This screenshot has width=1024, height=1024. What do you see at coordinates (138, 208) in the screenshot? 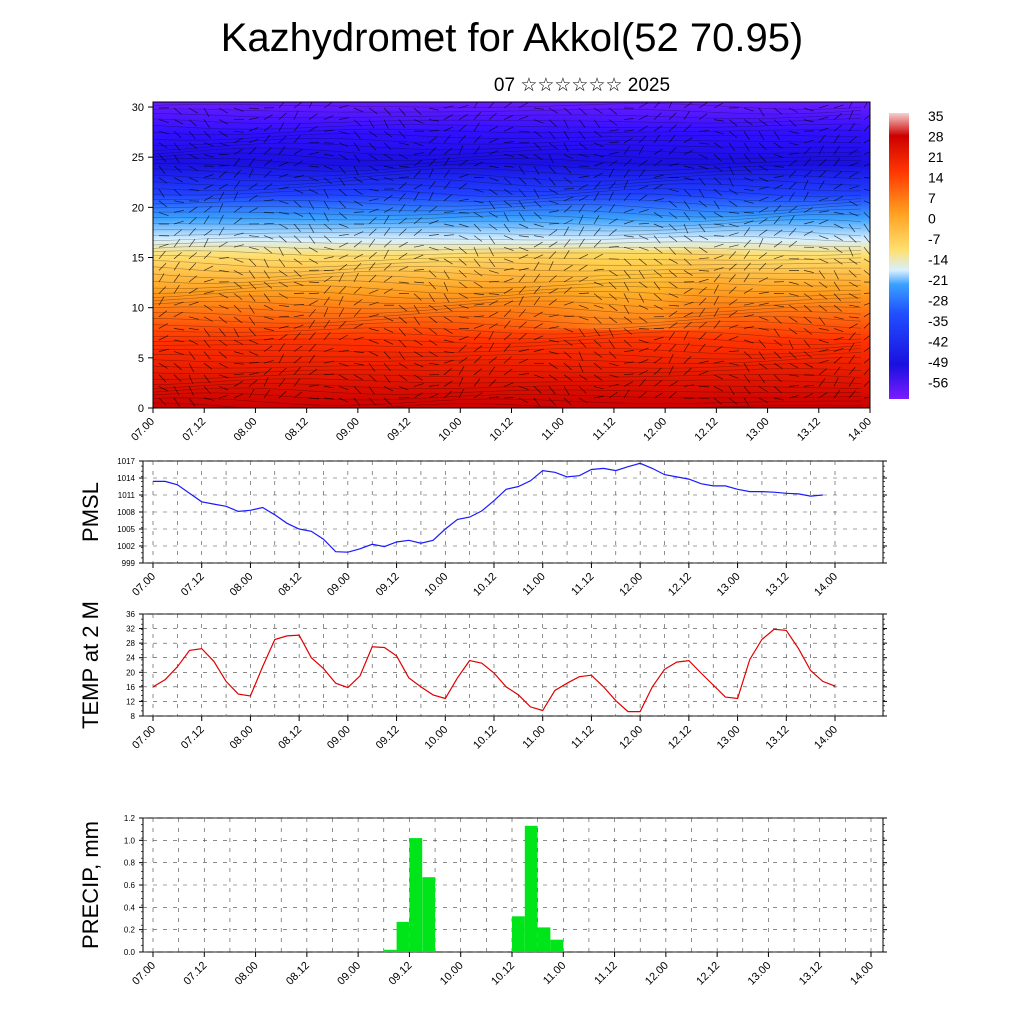
I see `y-tick-label: 20` at bounding box center [138, 208].